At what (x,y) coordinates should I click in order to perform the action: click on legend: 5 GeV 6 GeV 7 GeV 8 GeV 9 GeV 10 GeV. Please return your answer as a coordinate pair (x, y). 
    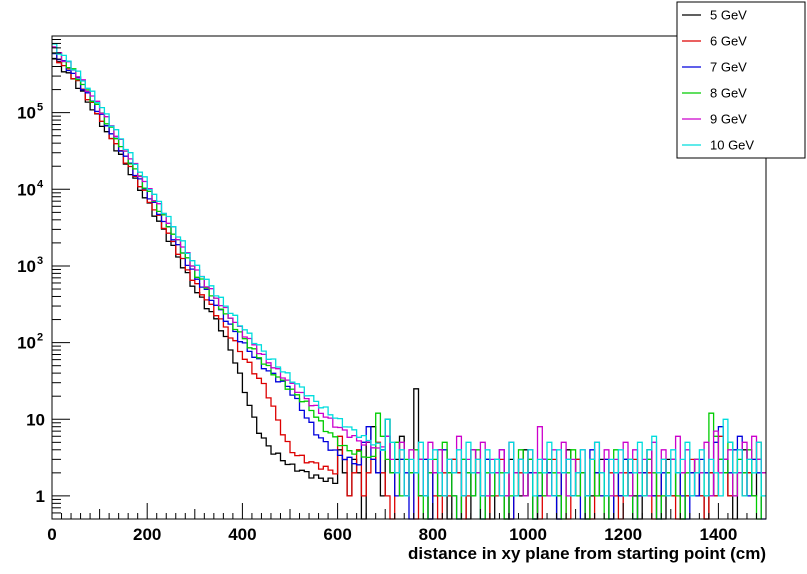
    Looking at the image, I should click on (741, 80).